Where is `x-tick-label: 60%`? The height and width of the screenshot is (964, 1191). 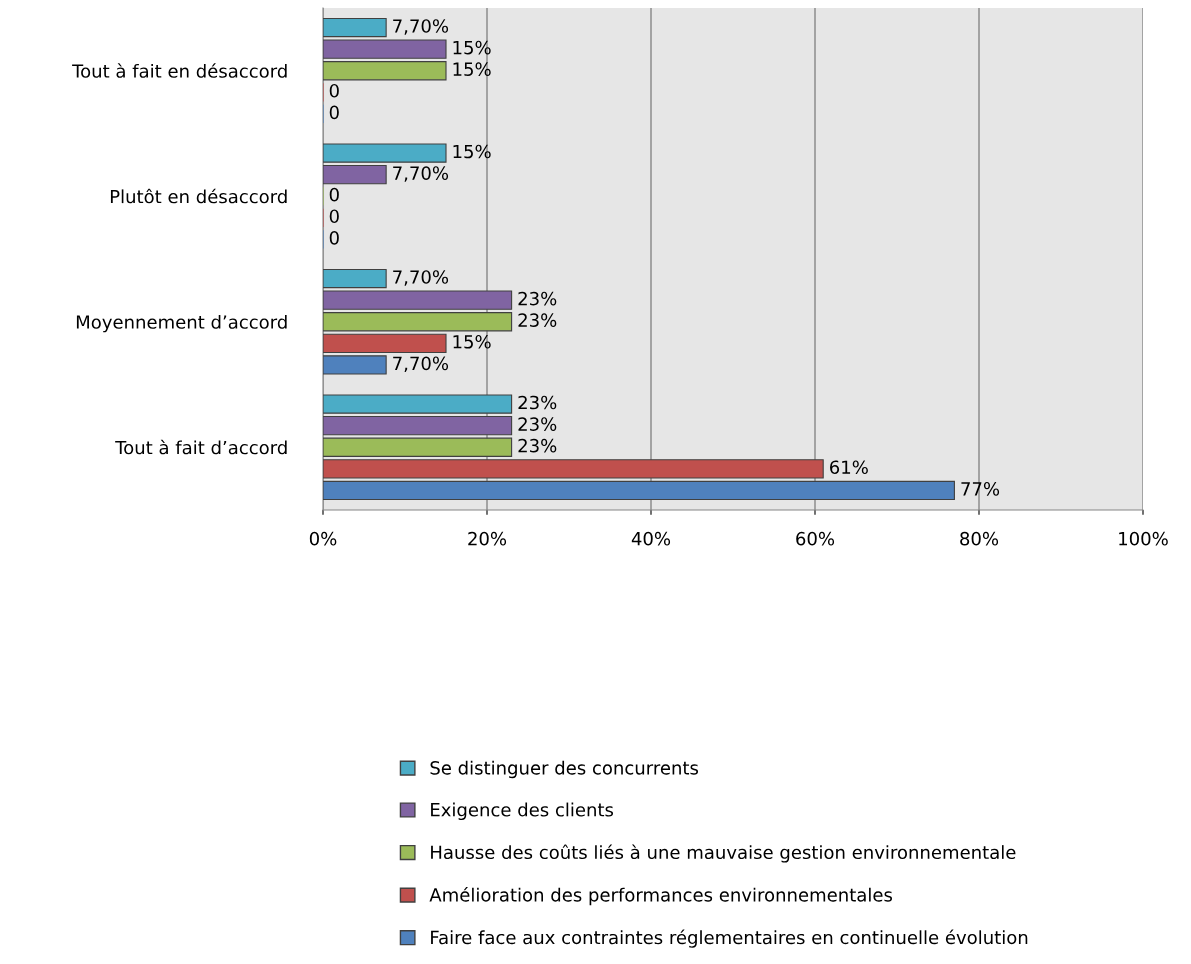
x-tick-label: 60% is located at coordinates (815, 538).